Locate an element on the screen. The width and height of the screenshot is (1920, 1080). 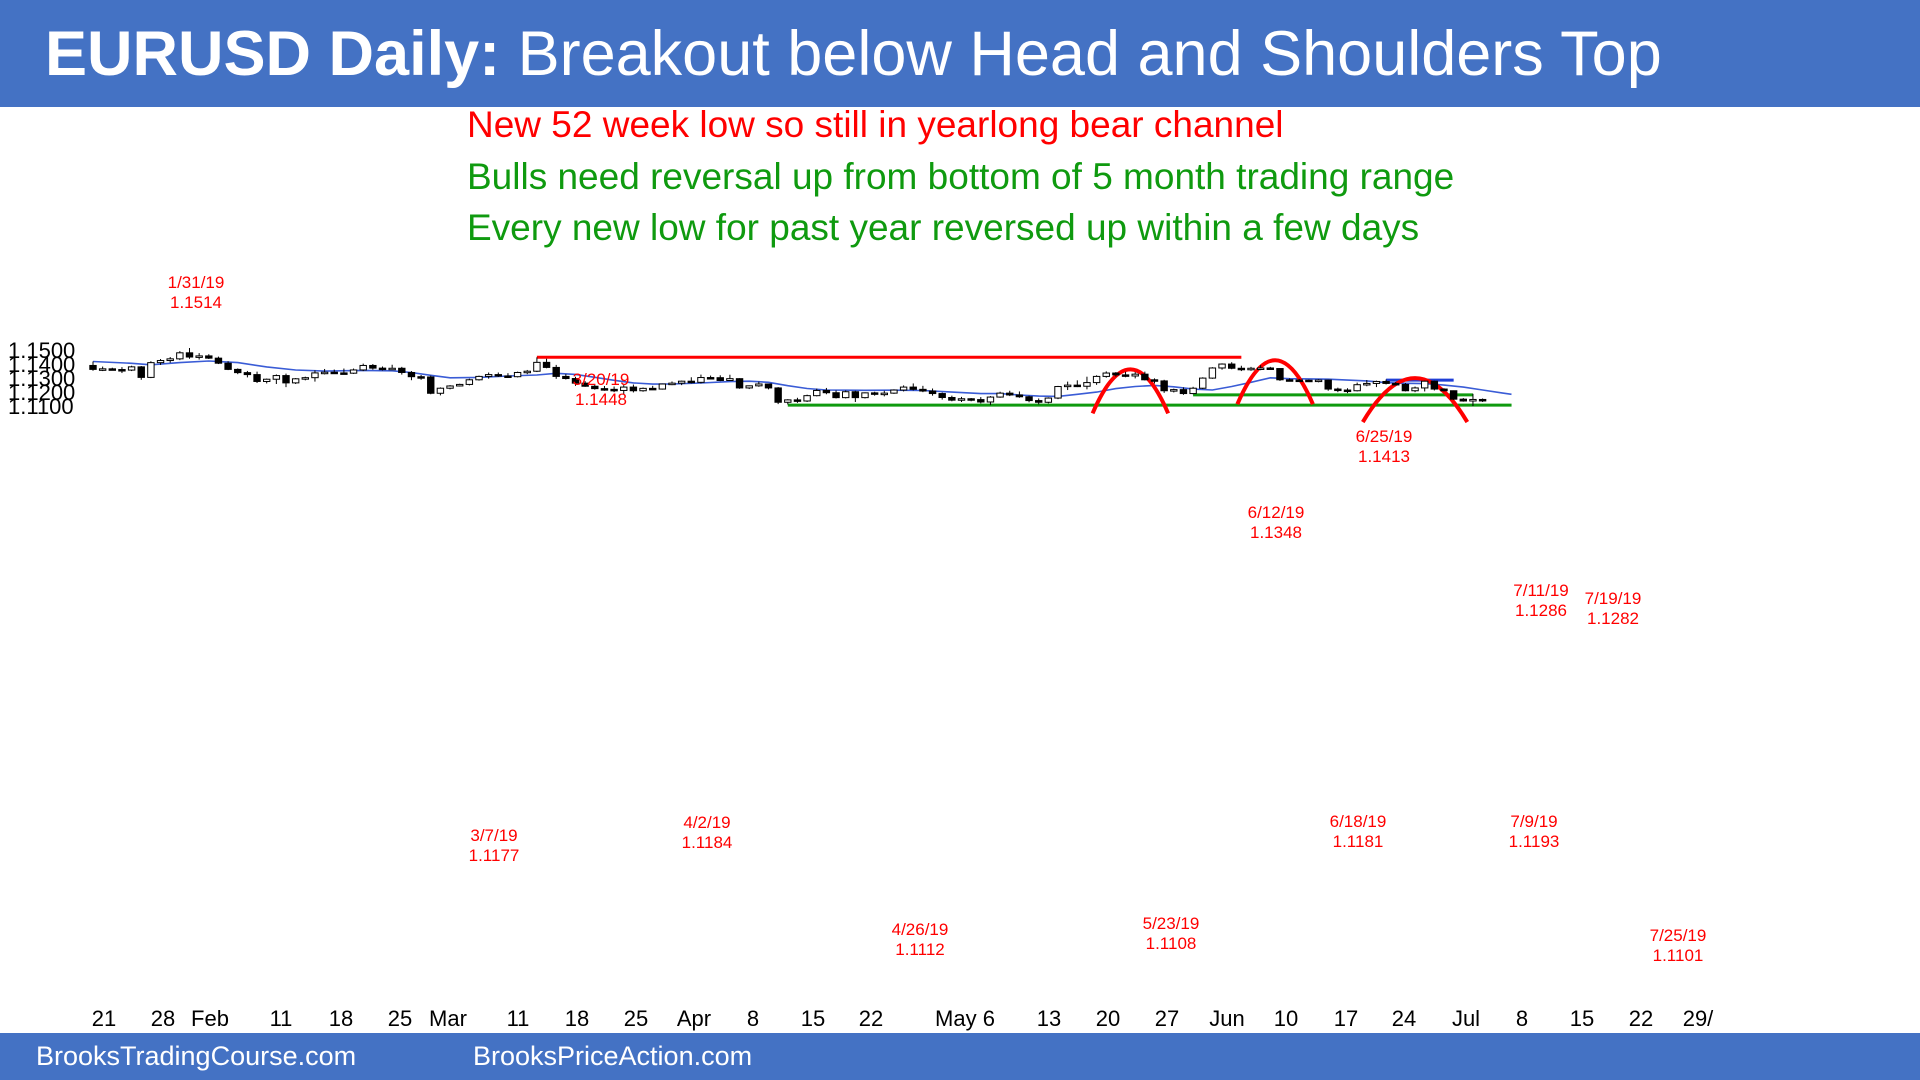
annotation-price: 1.1112 is located at coordinates (919, 949).